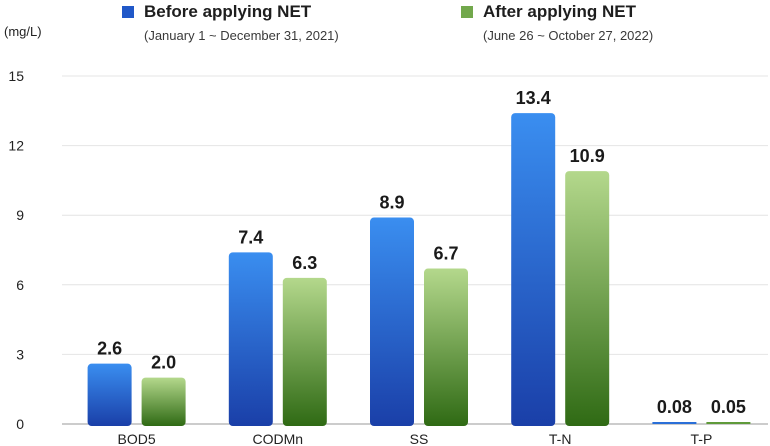  Describe the element at coordinates (533, 98) in the screenshot. I see `data-label: 13.4` at that location.